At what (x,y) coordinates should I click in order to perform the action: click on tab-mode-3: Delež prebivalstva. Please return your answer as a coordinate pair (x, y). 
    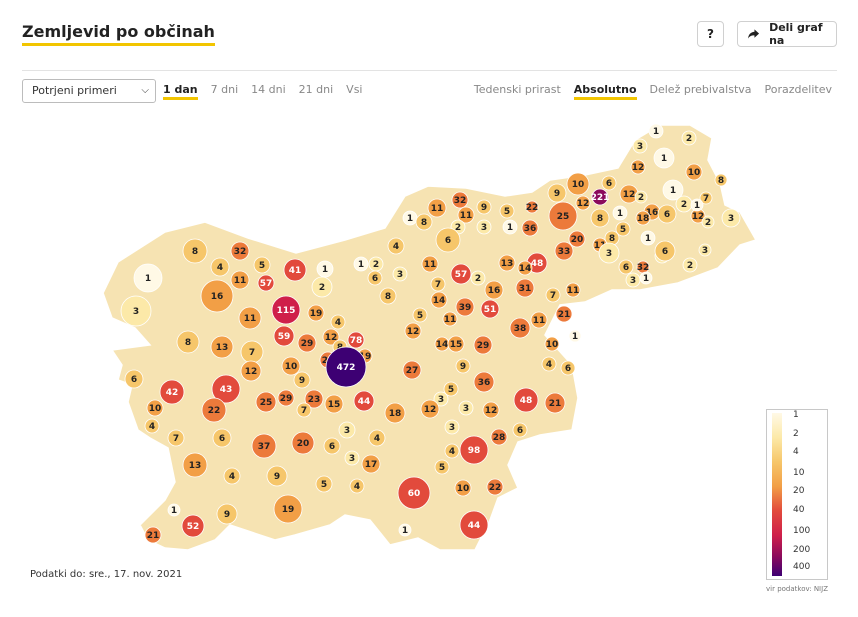
    Looking at the image, I should click on (700, 89).